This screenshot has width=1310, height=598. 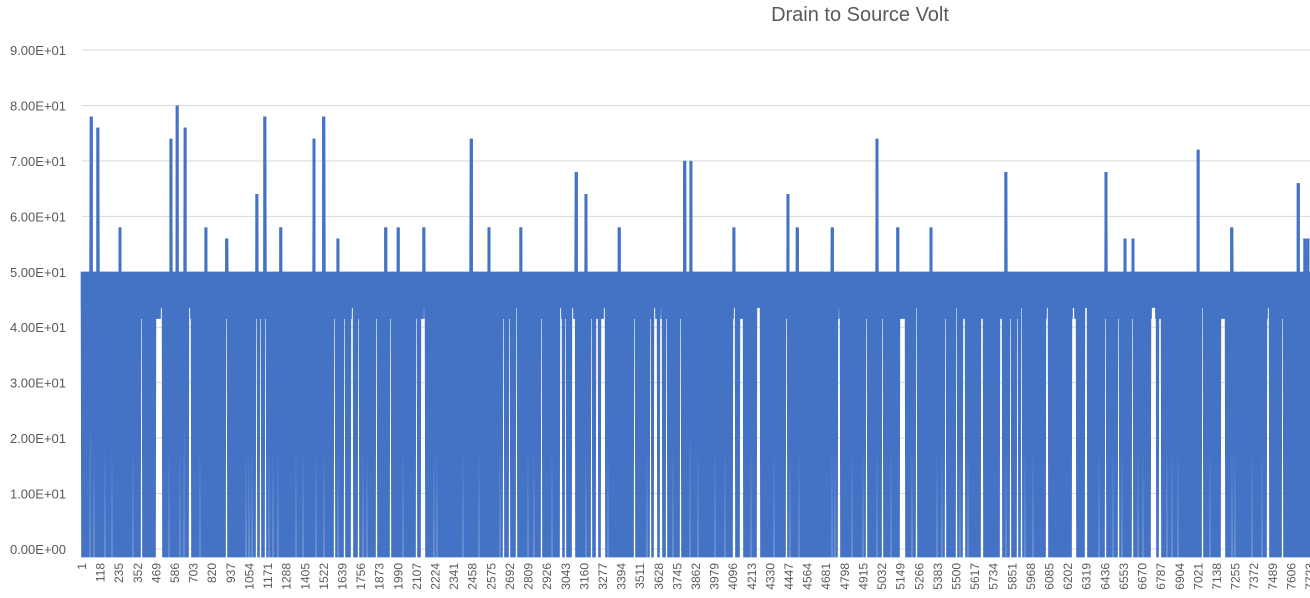 What do you see at coordinates (38, 327) in the screenshot?
I see `y-tick-label: 4.00E+01` at bounding box center [38, 327].